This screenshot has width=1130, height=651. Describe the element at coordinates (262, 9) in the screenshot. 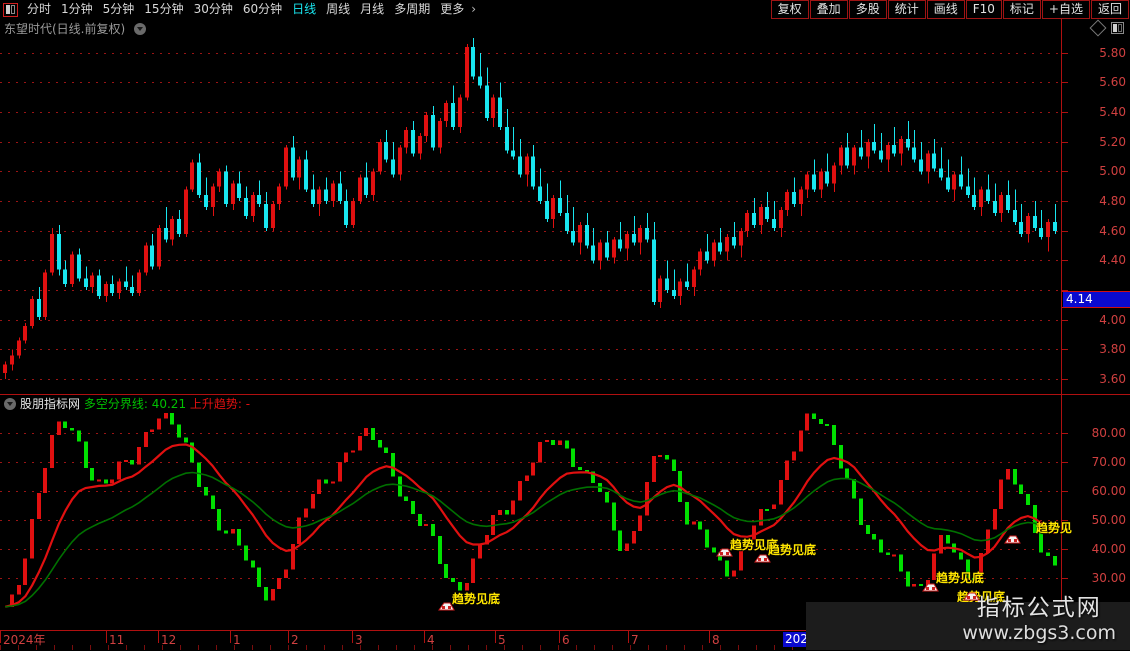

I see `period-tab-5: 60分钟` at that location.